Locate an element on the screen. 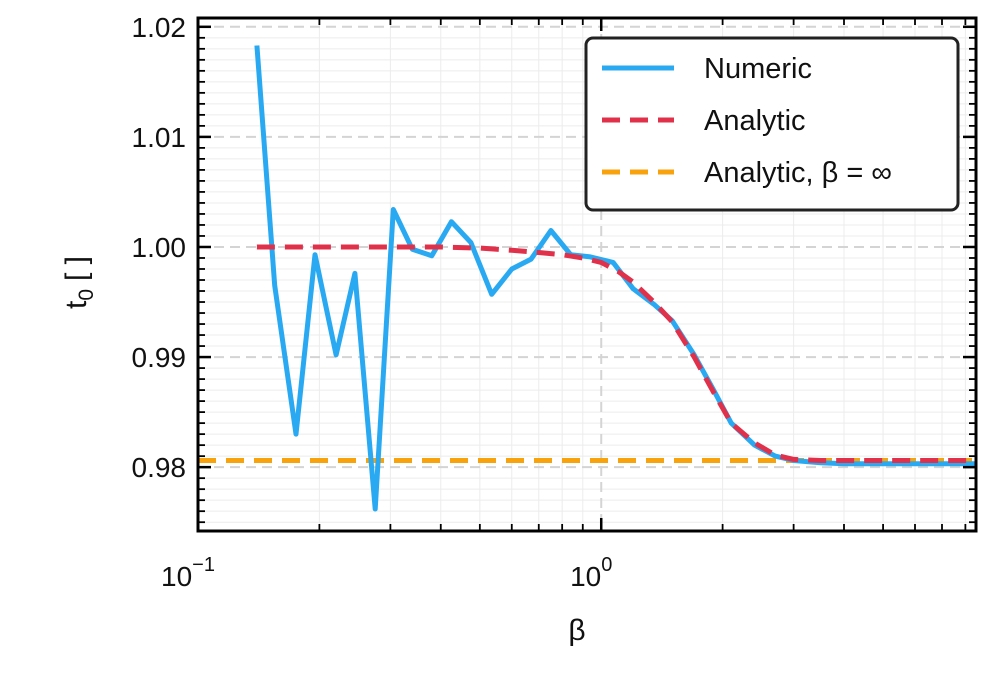 The height and width of the screenshot is (674, 996). x-tick-label-exponent: −1 is located at coordinates (203, 565).